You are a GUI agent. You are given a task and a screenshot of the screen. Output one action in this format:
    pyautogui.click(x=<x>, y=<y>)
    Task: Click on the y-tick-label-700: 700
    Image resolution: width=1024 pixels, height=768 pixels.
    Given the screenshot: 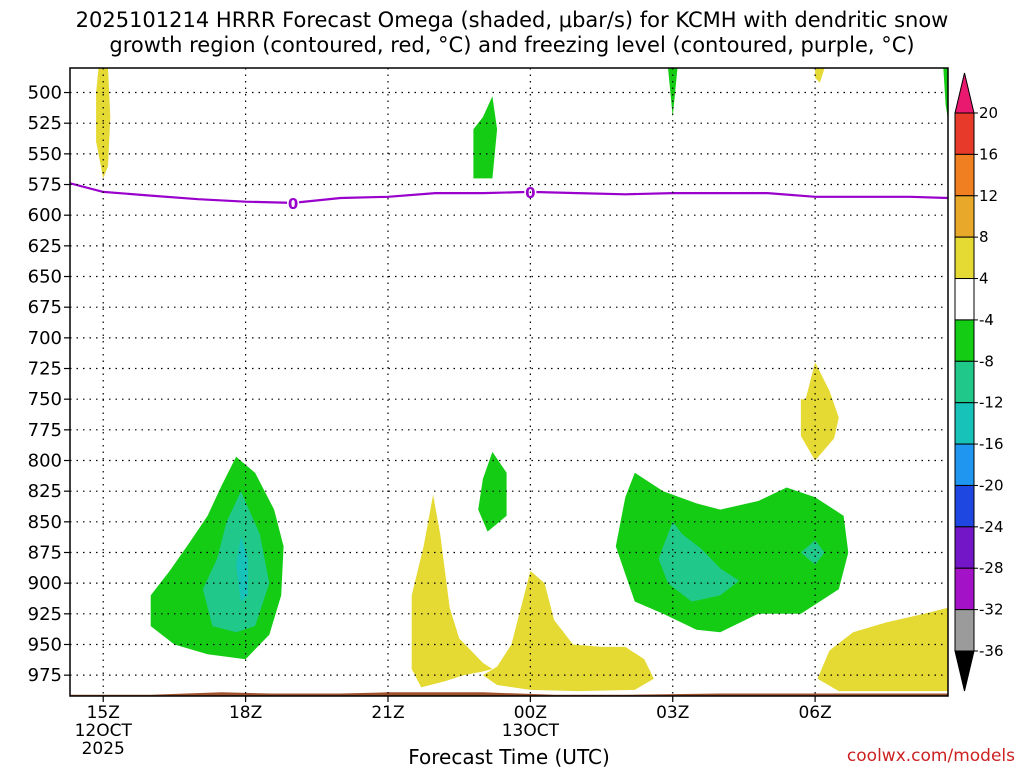 What is the action you would take?
    pyautogui.click(x=45, y=338)
    